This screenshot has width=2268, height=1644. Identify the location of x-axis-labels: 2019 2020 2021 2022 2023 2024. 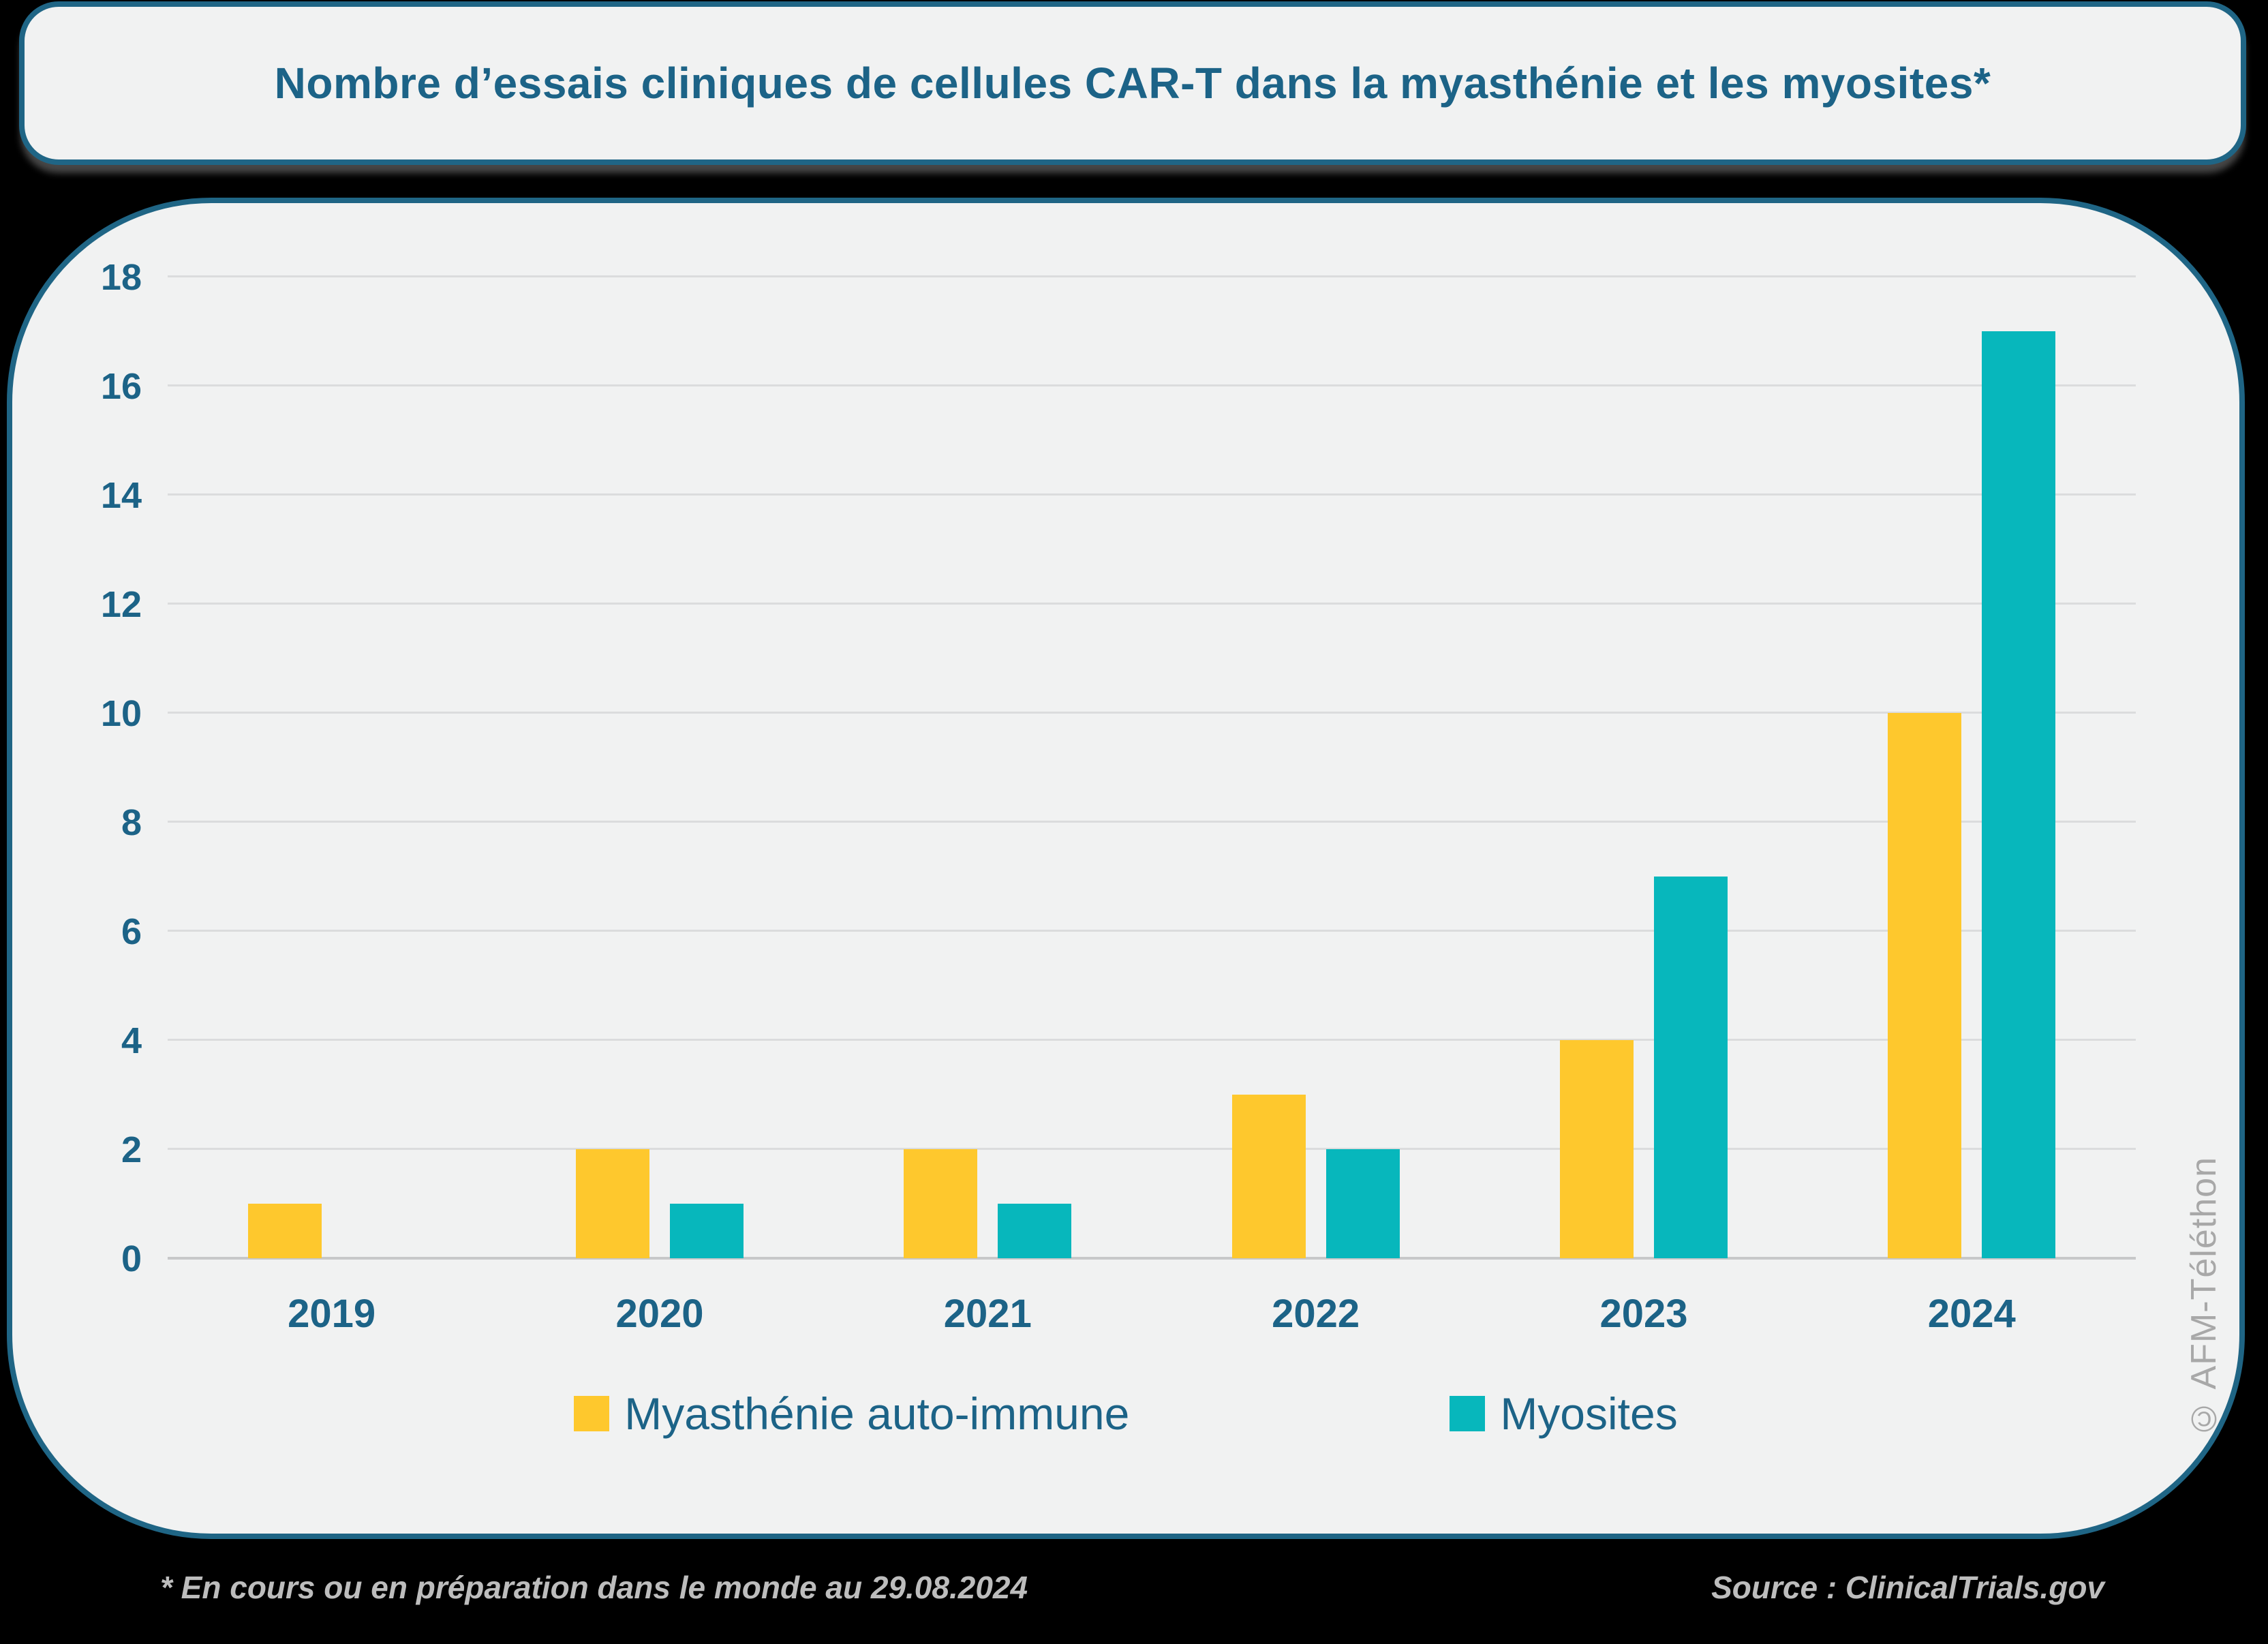
(1152, 1314).